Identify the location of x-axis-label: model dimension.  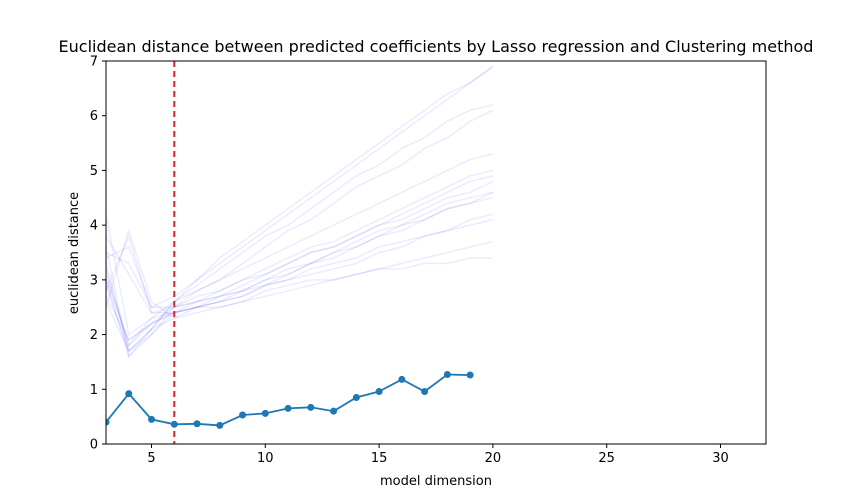
(436, 481).